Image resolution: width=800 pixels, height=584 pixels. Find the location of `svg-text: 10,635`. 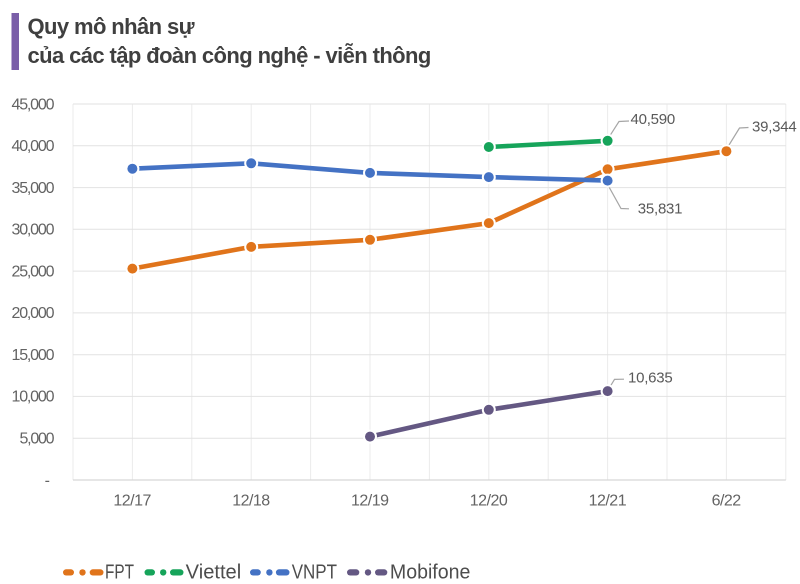

svg-text: 10,635 is located at coordinates (650, 378).